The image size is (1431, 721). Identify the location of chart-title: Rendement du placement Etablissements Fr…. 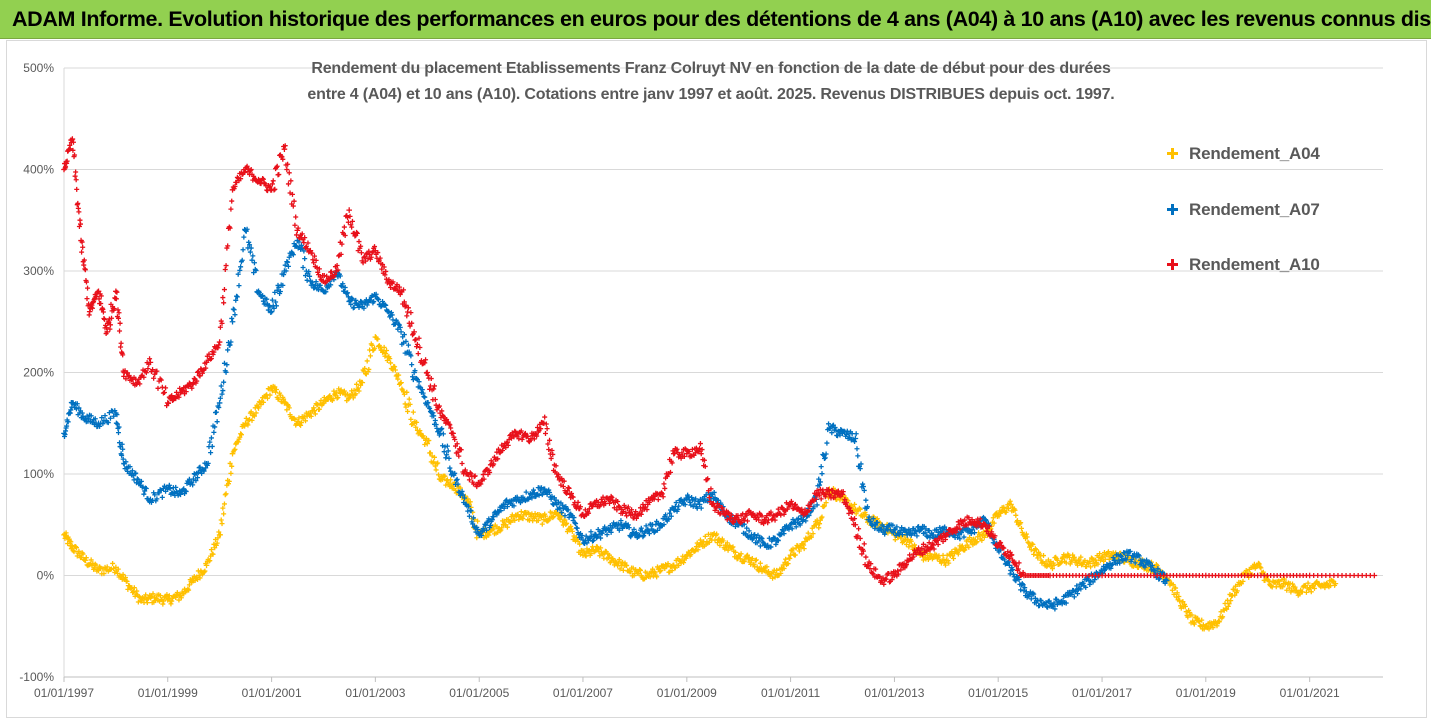
(711, 82).